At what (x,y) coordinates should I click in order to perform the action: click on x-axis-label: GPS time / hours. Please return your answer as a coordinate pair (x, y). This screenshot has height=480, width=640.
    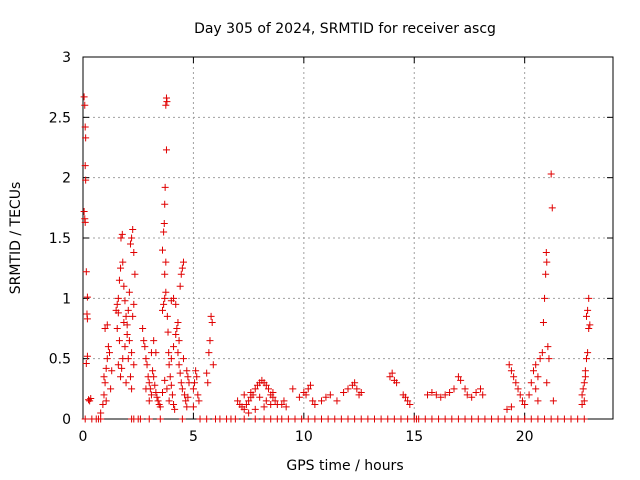
    Looking at the image, I should click on (344, 466).